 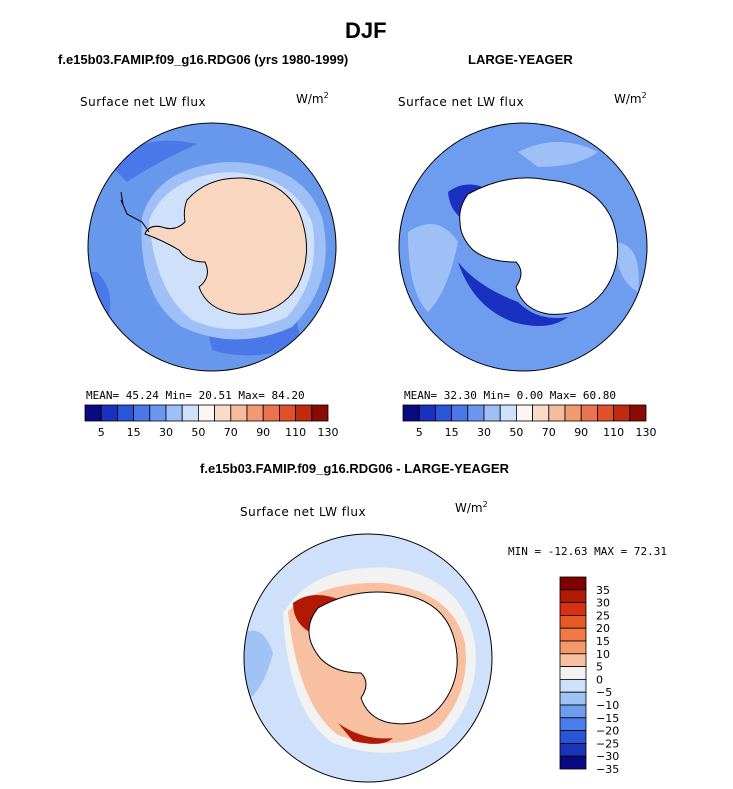 I want to click on panel1-colorbar: 5 15 30 50 70 90 110 130, so click(x=211, y=421).